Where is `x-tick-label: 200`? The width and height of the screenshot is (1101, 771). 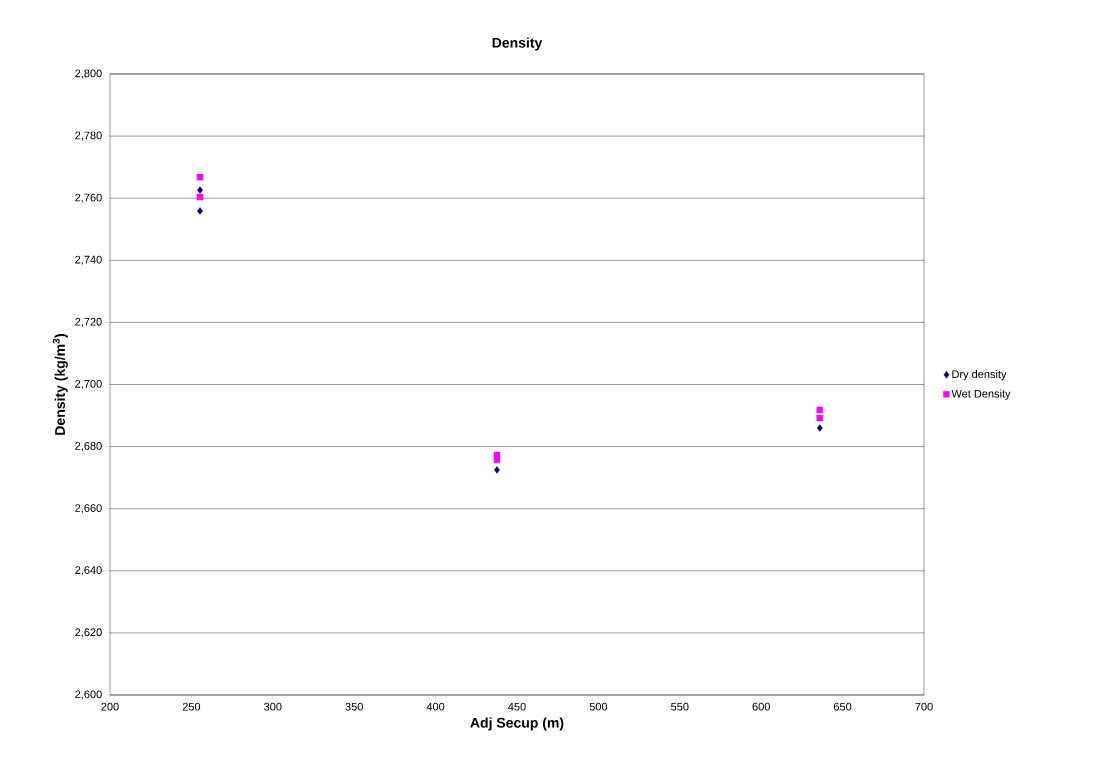 x-tick-label: 200 is located at coordinates (110, 706).